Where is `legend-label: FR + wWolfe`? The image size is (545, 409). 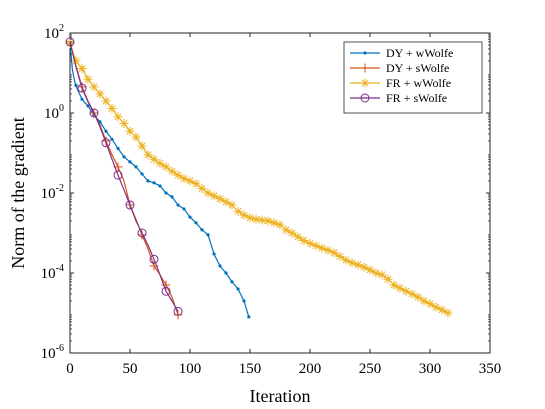
legend-label: FR + wWolfe is located at coordinates (418, 83).